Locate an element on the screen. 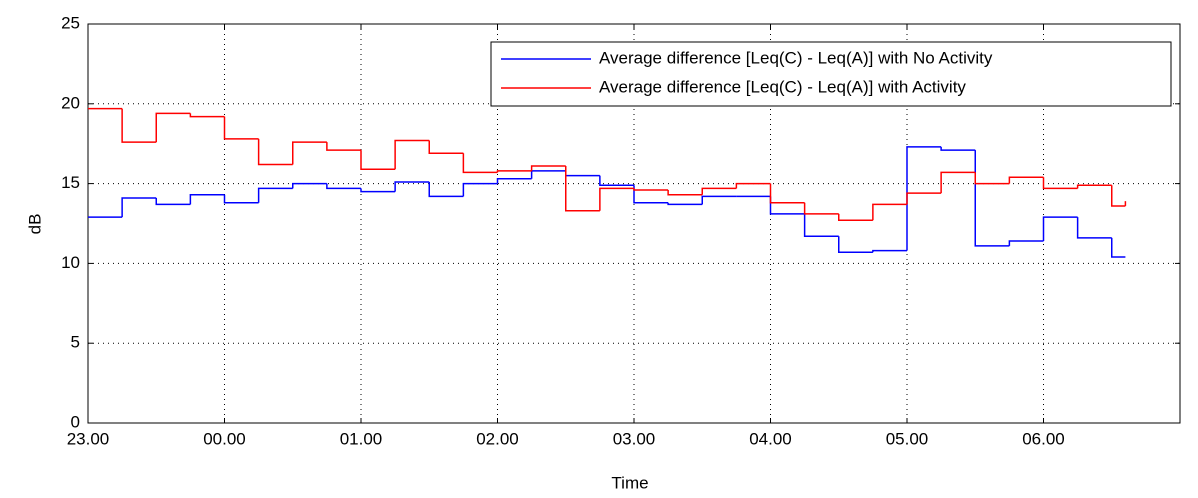 The image size is (1198, 498). x-tick-label: 05.00 is located at coordinates (907, 438).